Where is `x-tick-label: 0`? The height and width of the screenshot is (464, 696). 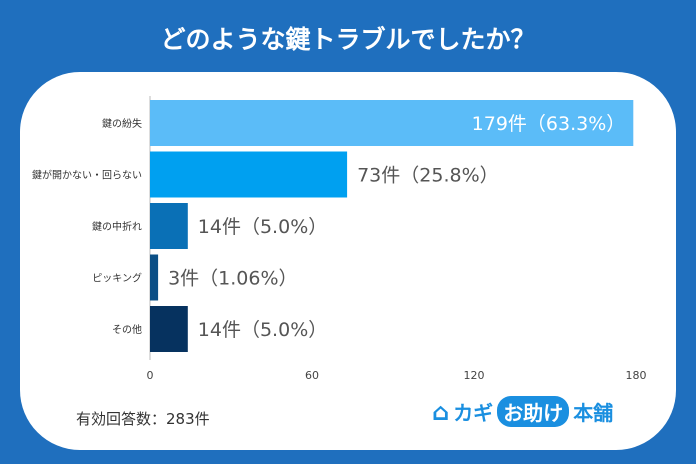
x-tick-label: 0 is located at coordinates (150, 375).